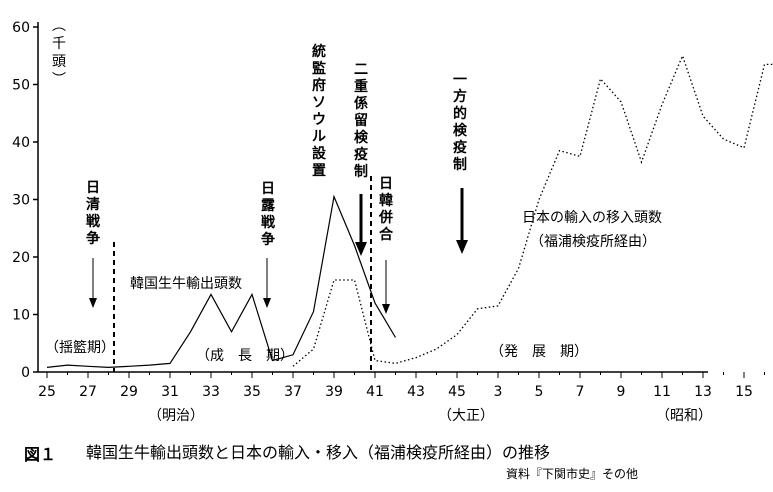 The height and width of the screenshot is (492, 773). What do you see at coordinates (539, 392) in the screenshot?
I see `x-tick-label: 5` at bounding box center [539, 392].